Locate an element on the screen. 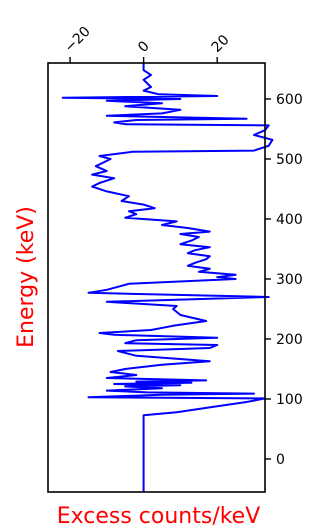 This screenshot has width=323, height=529. y-tick-label: 600 is located at coordinates (289, 100).